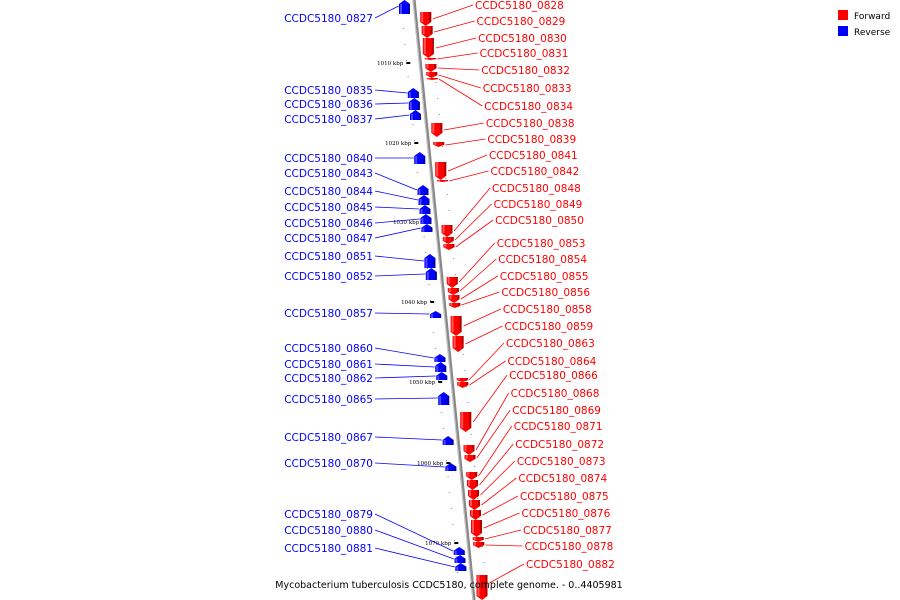  What do you see at coordinates (872, 33) in the screenshot?
I see `legend-reverse-label: Reverse` at bounding box center [872, 33].